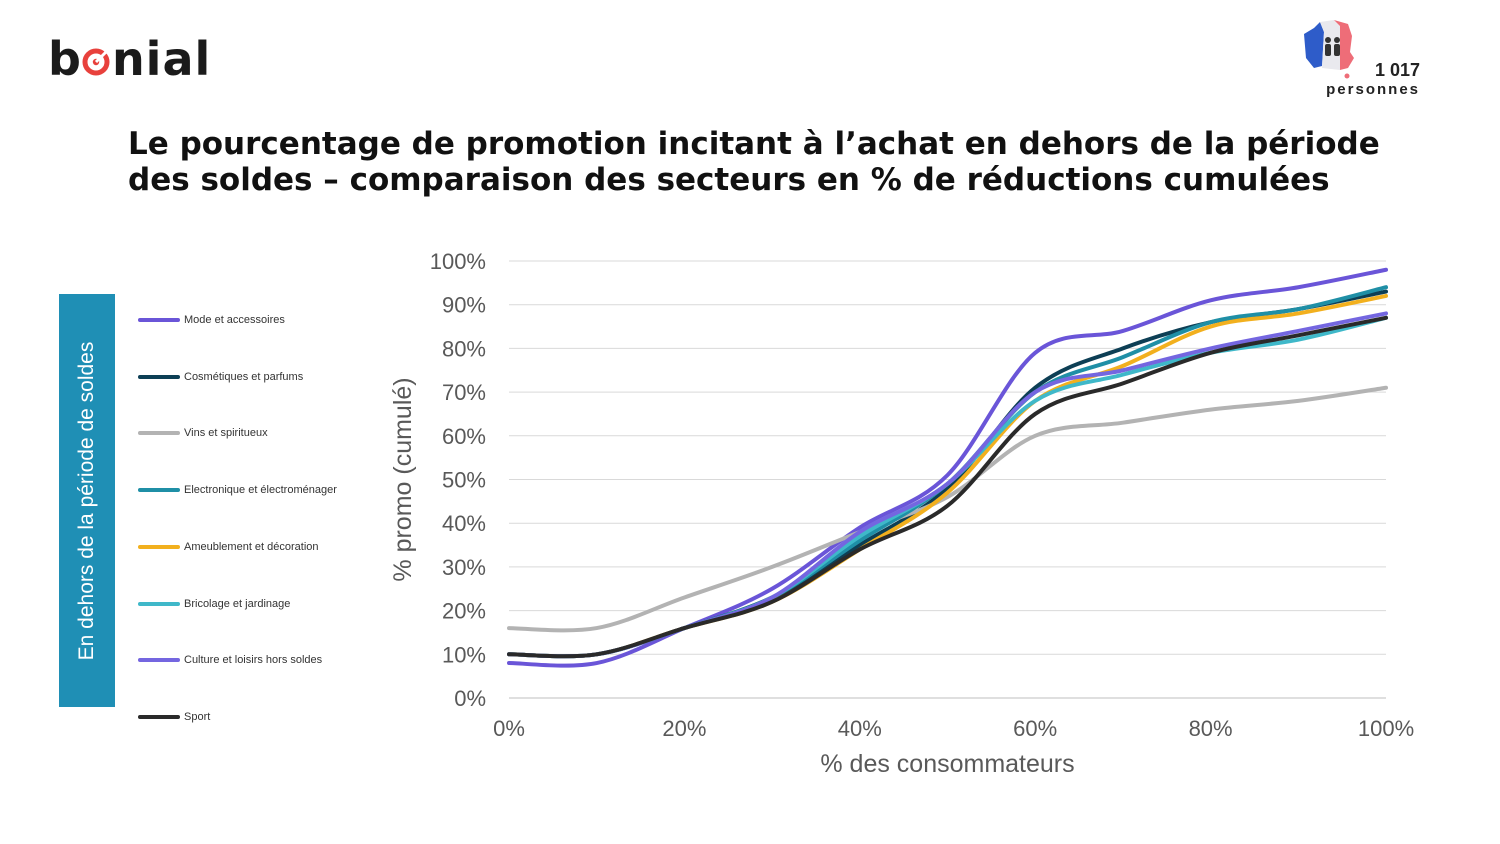 The width and height of the screenshot is (1500, 844). Describe the element at coordinates (403, 479) in the screenshot. I see `y-axis-label: % promo (cumulé)` at that location.